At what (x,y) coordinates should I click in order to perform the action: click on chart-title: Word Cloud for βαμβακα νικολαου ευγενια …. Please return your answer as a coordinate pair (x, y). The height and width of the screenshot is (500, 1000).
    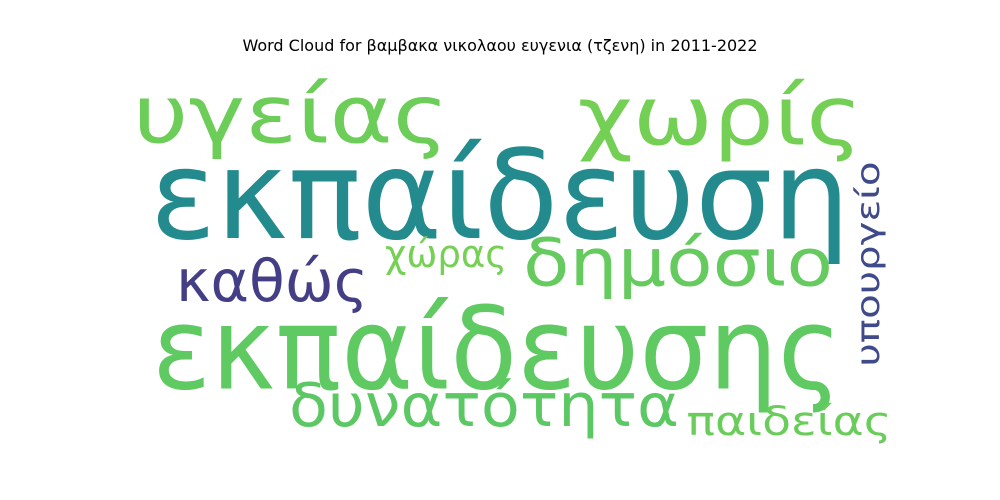
    Looking at the image, I should click on (500, 45).